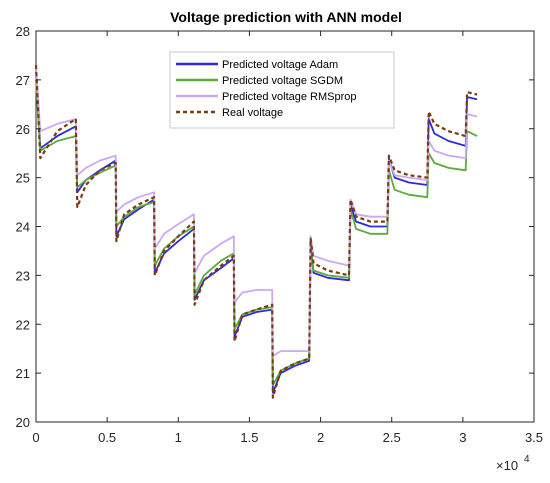 The image size is (550, 483). Describe the element at coordinates (280, 65) in the screenshot. I see `legend-label-1: Predicted voltage Adam` at that location.